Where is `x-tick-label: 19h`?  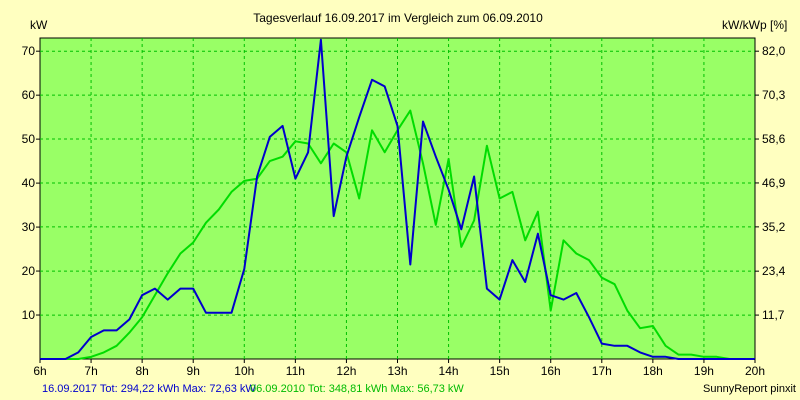
x-tick-label: 19h is located at coordinates (704, 371).